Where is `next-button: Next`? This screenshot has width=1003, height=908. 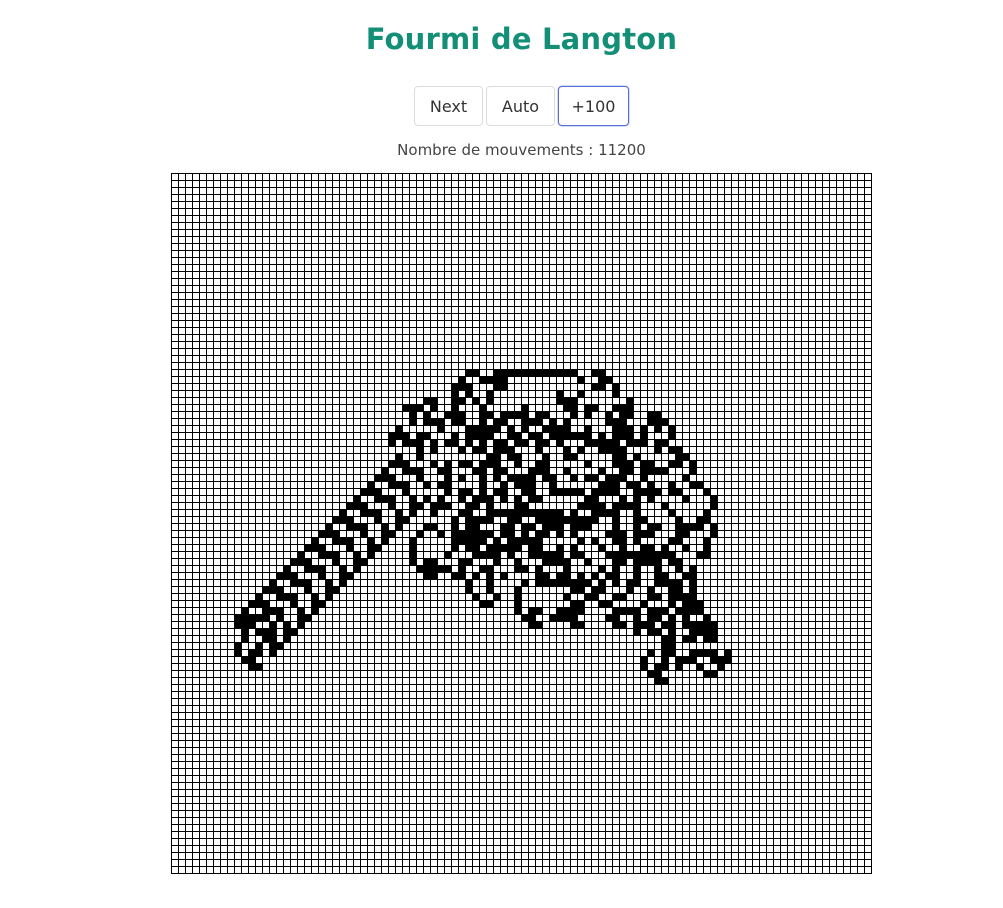
next-button: Next is located at coordinates (448, 106).